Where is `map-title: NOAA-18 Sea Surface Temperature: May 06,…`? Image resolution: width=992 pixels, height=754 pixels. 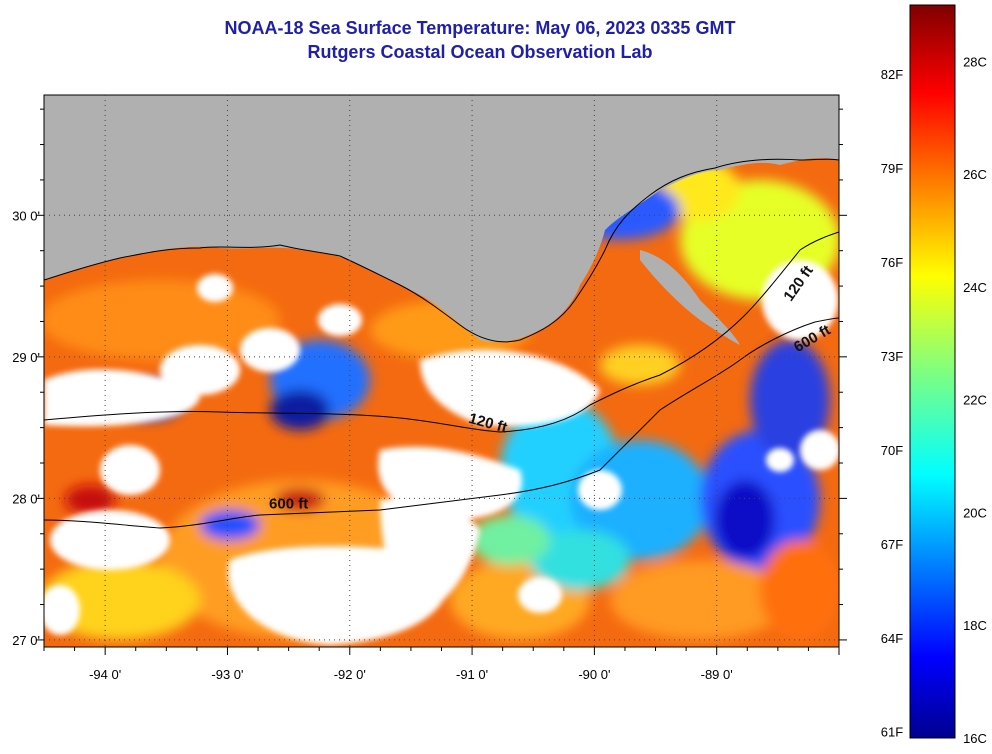
map-title: NOAA-18 Sea Surface Temperature: May 06,… is located at coordinates (480, 28).